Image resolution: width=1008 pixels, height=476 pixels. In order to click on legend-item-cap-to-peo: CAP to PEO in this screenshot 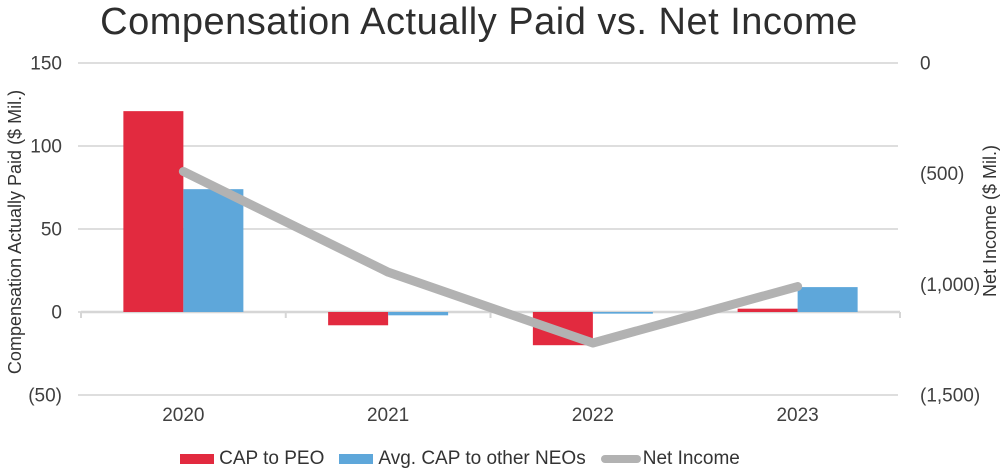, I will do `click(252, 459)`.